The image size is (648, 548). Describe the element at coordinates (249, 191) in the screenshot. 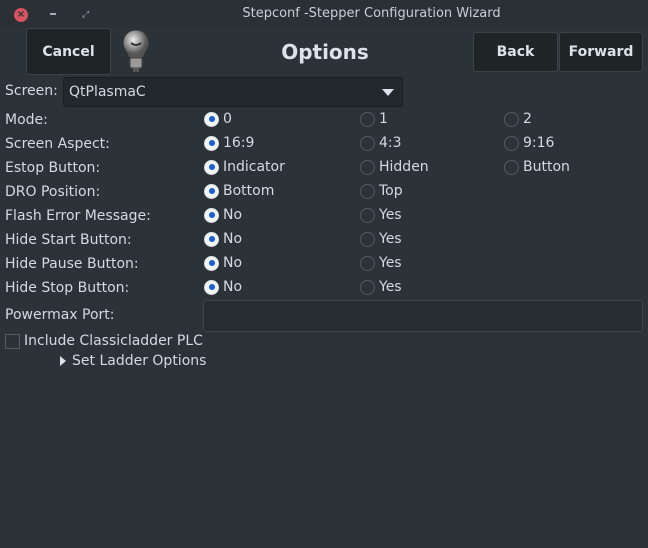

I see `radio-label: Bottom` at that location.